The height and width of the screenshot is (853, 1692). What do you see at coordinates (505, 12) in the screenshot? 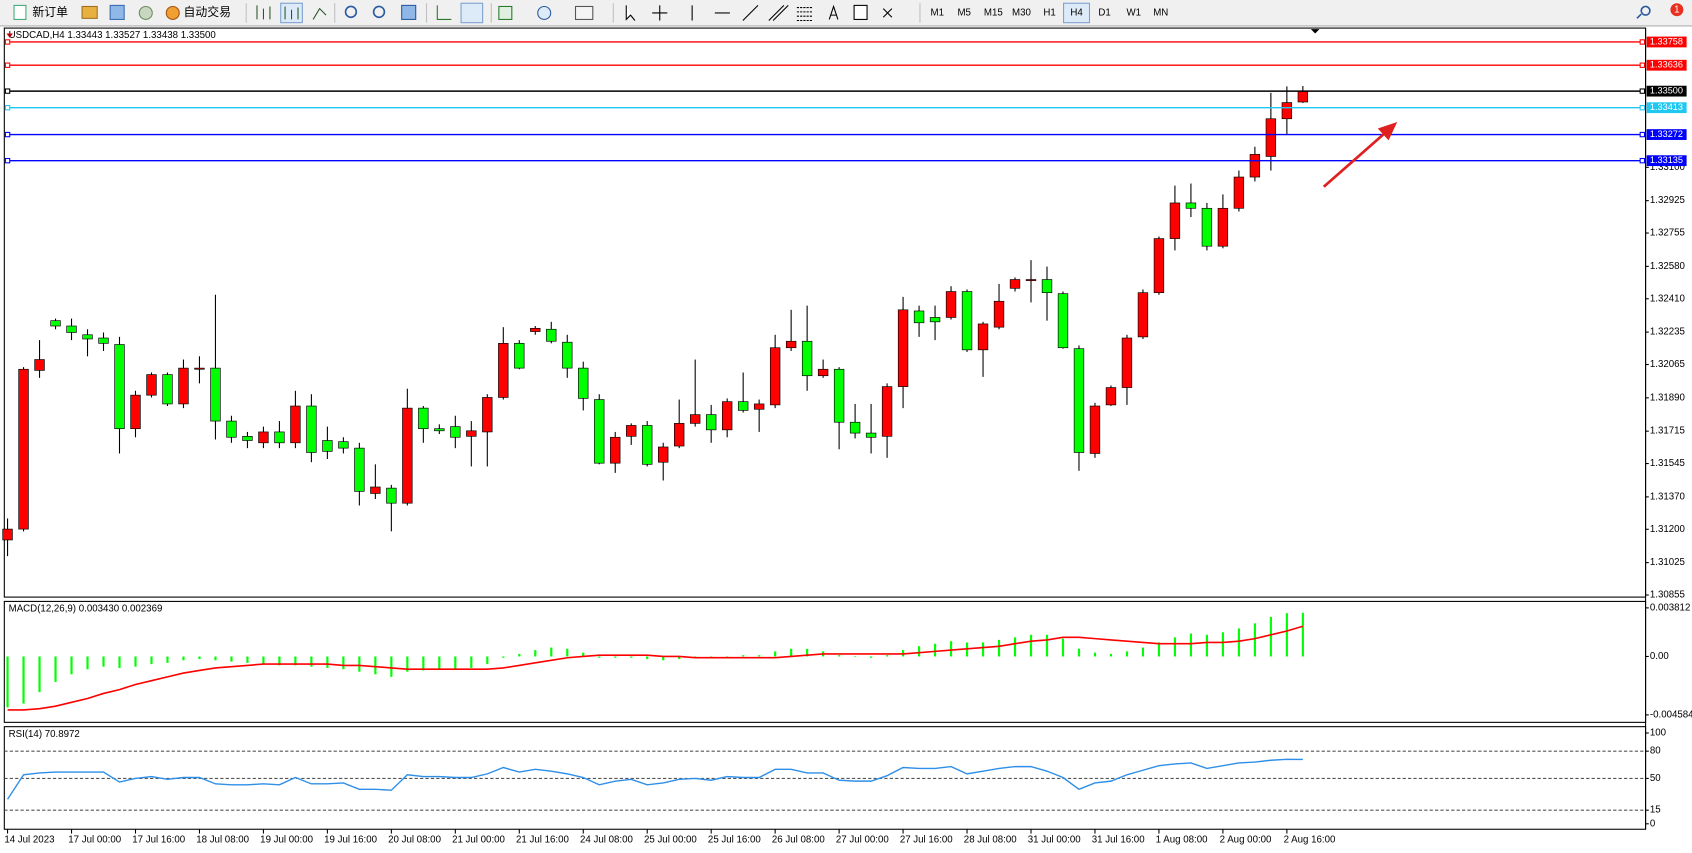
I see `indicators` at bounding box center [505, 12].